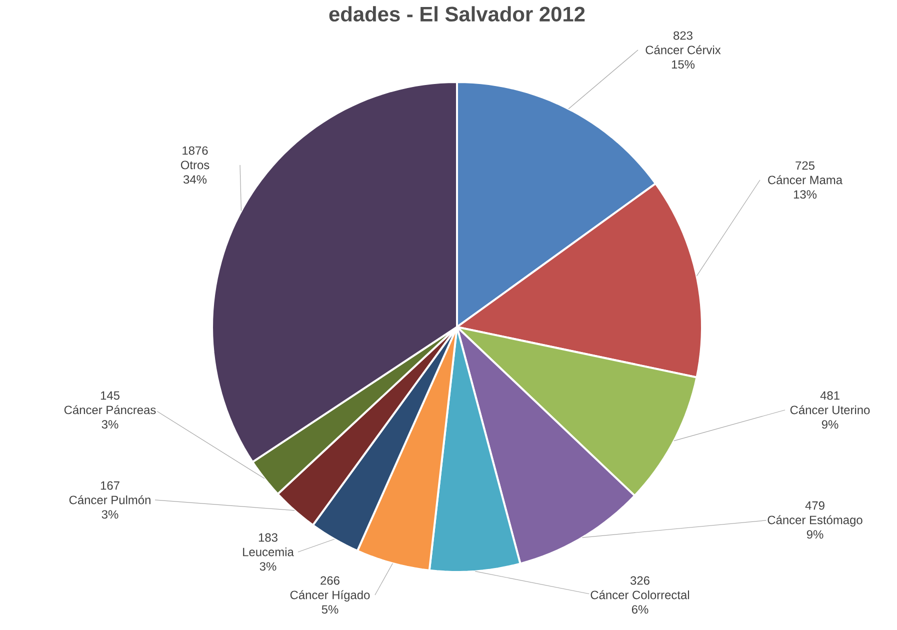 Image resolution: width=897 pixels, height=630 pixels. Describe the element at coordinates (195, 165) in the screenshot. I see `slice-label: Otros` at that location.